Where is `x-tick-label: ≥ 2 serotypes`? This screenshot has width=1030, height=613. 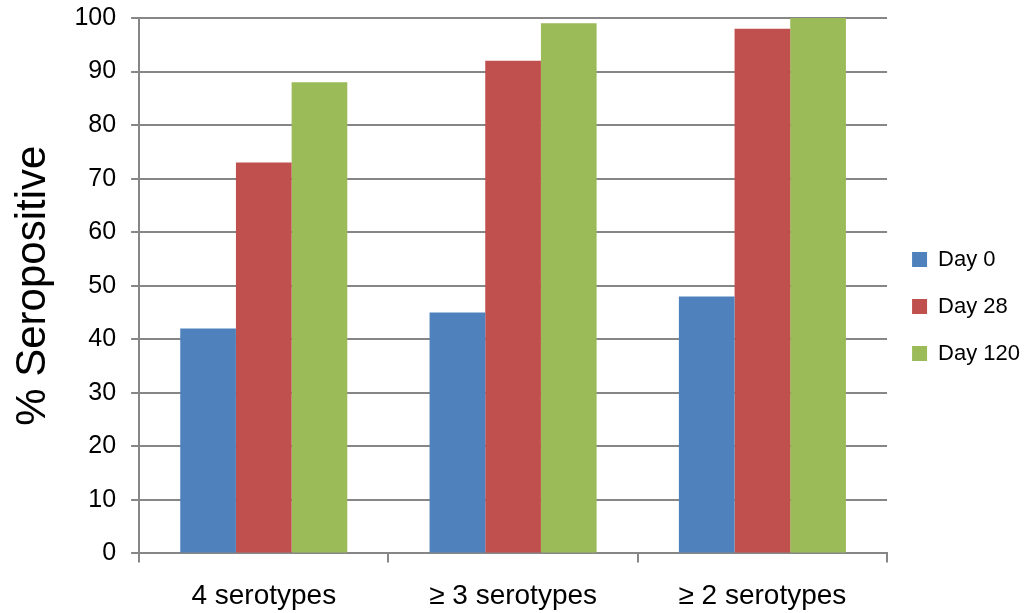 x-tick-label: ≥ 2 serotypes is located at coordinates (762, 594).